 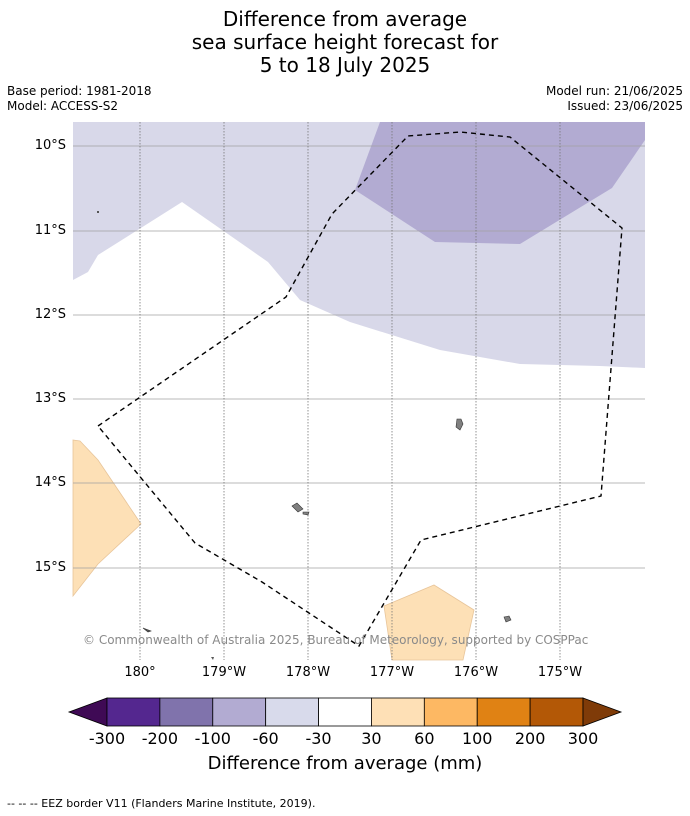 I want to click on colorbar-tick-label: -30, so click(x=318, y=738).